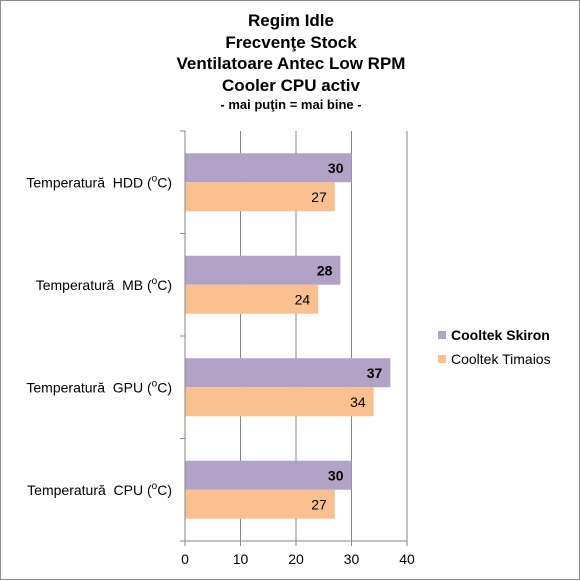 The height and width of the screenshot is (581, 580). What do you see at coordinates (241, 559) in the screenshot?
I see `x-tick-label-10: 10` at bounding box center [241, 559].